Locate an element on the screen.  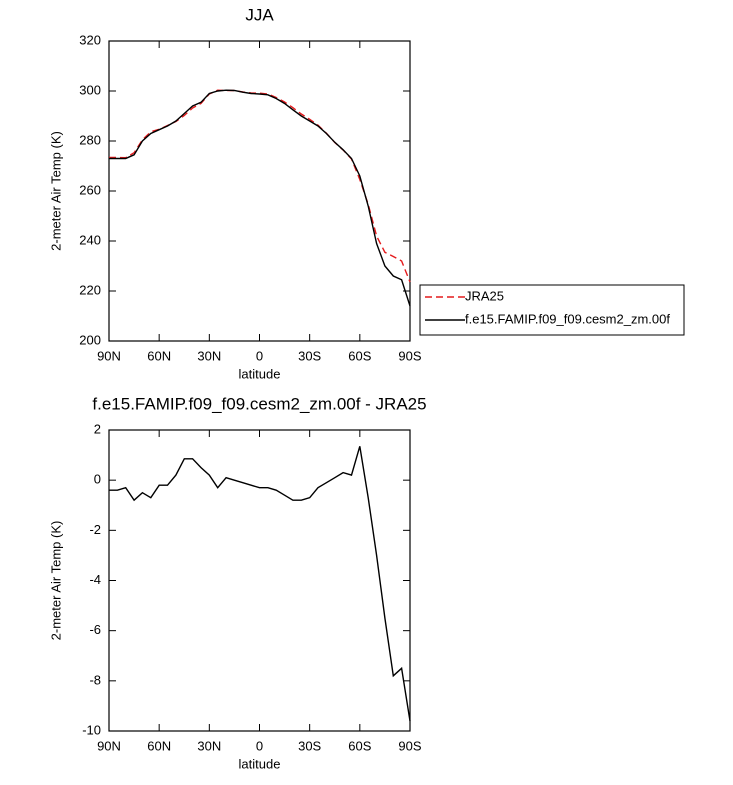
legend-label: JRA25 is located at coordinates (484, 295).